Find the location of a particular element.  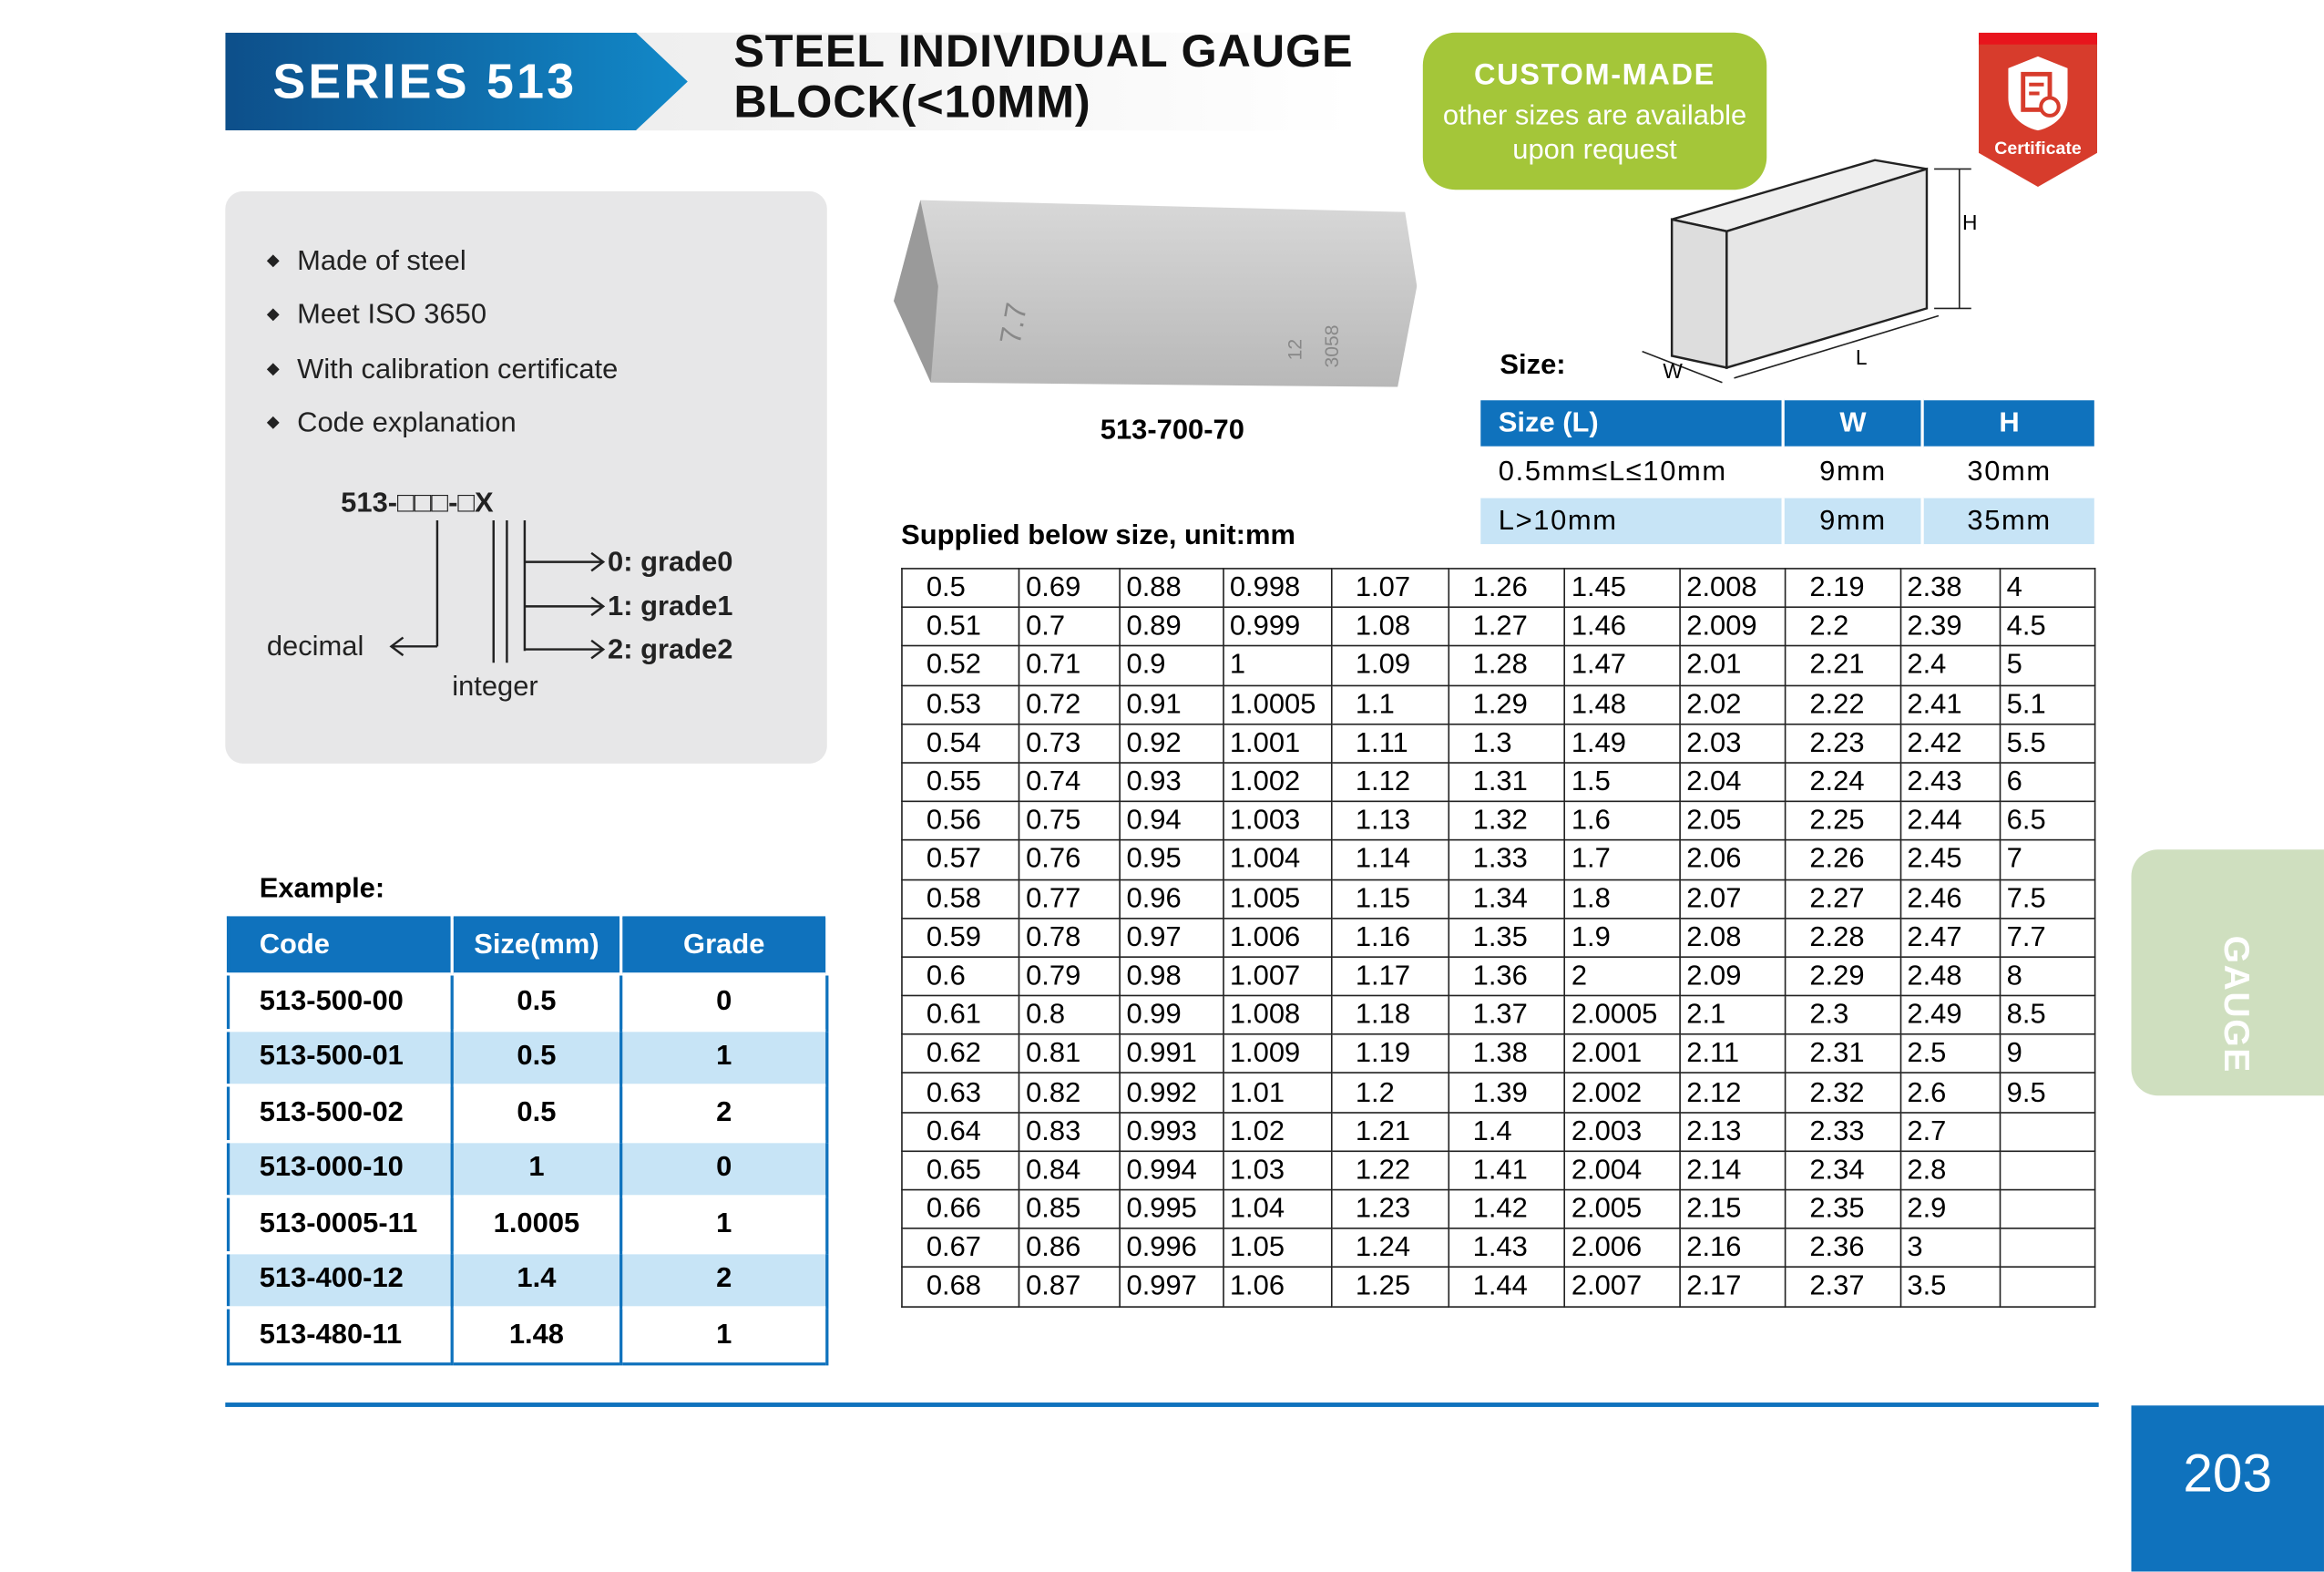

size-cell: 0.993 is located at coordinates (1171, 1131).